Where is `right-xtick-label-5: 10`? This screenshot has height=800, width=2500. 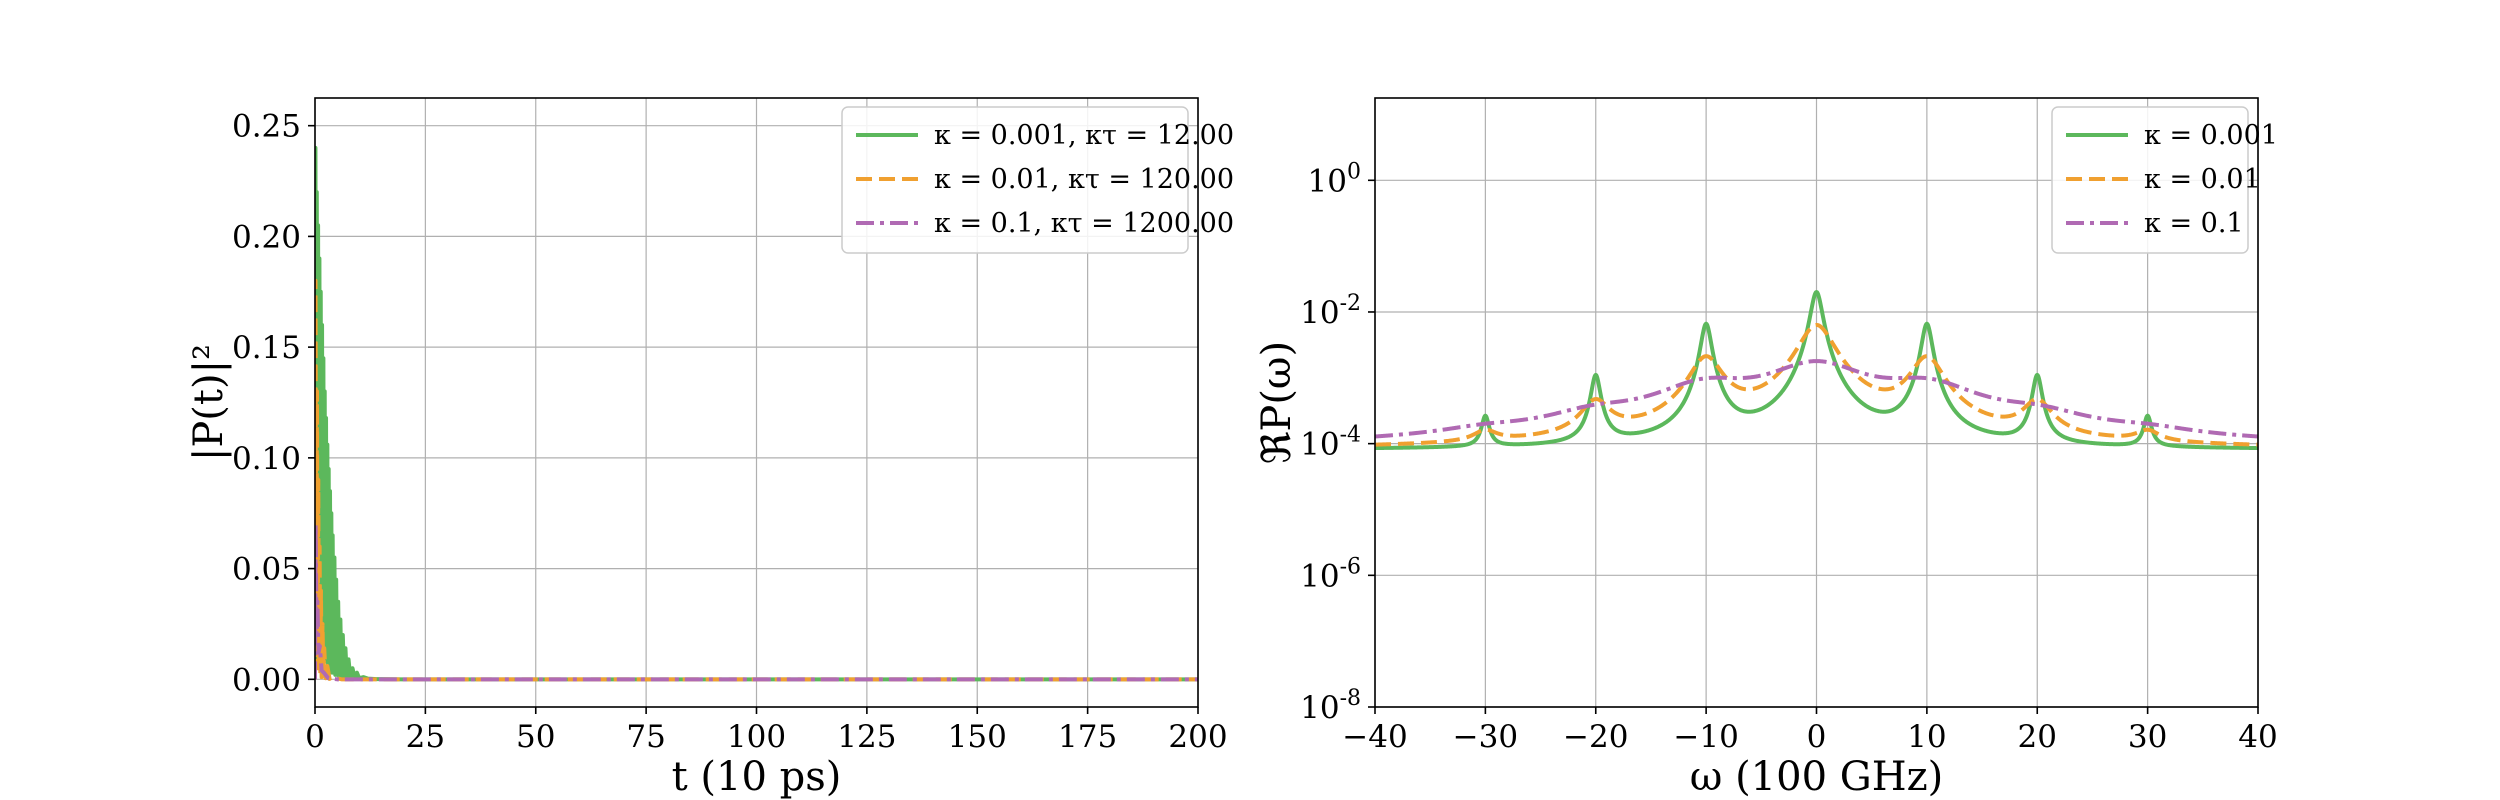
right-xtick-label-5: 10 is located at coordinates (1926, 737).